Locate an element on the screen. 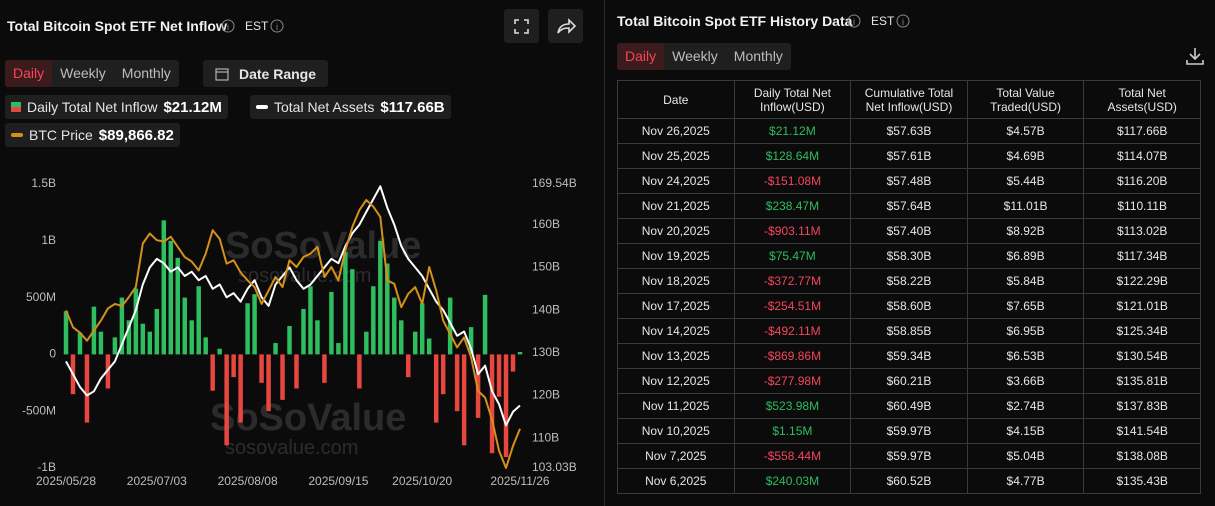 This screenshot has width=1215, height=506. table-cell: $4.69B is located at coordinates (1025, 156).